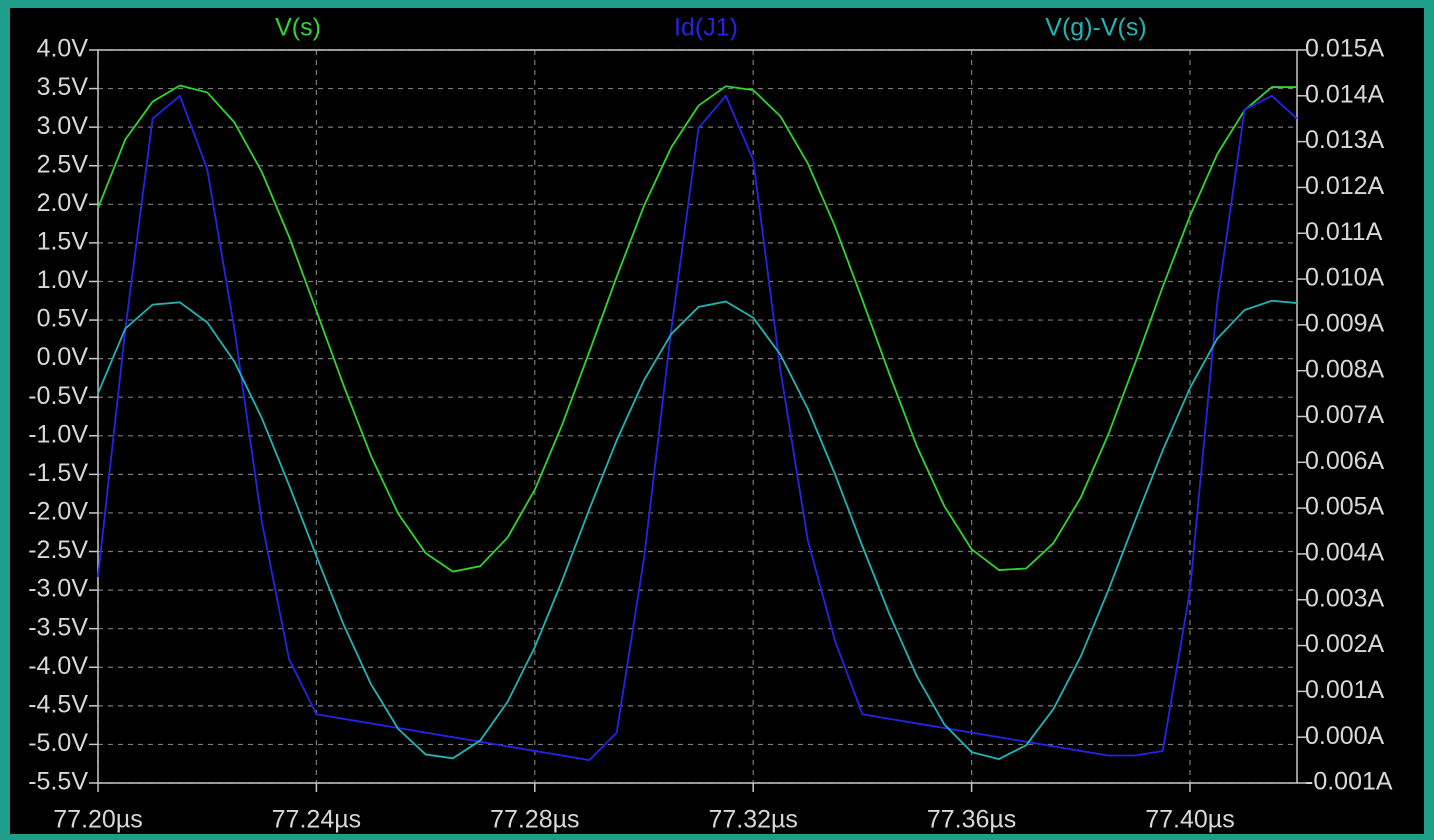 This screenshot has height=840, width=1434. Describe the element at coordinates (63, 126) in the screenshot. I see `y-tick-label: 3.0V` at that location.